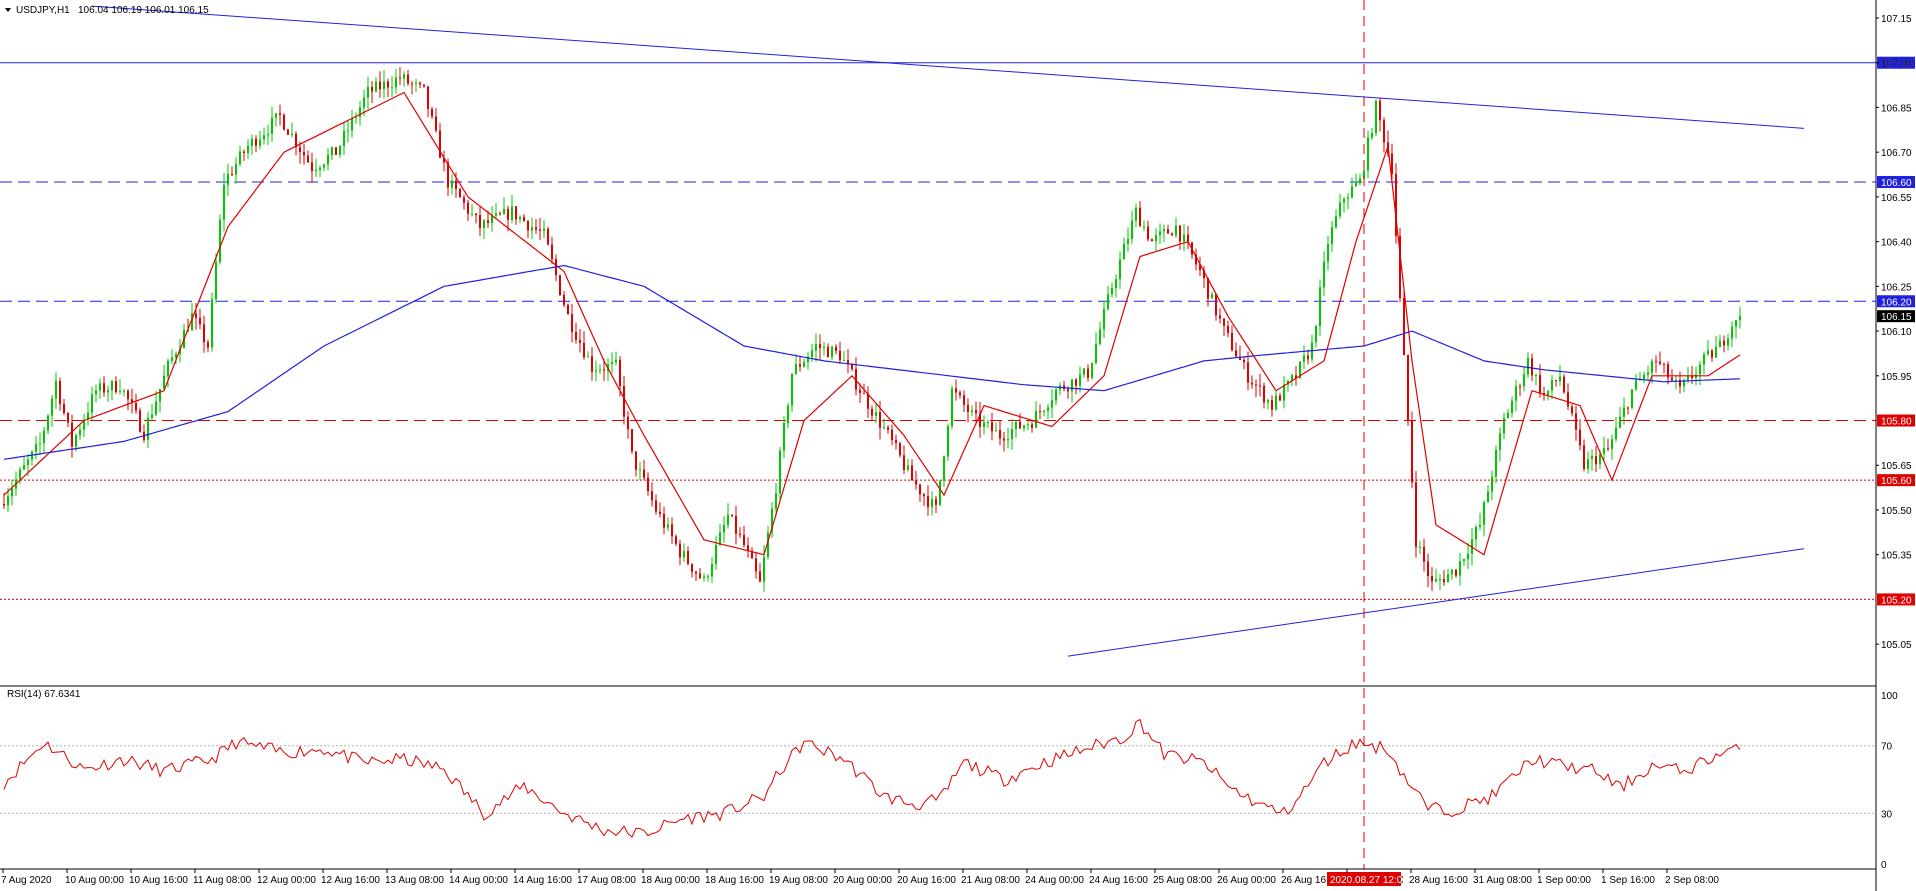 This screenshot has height=891, width=1916. I want to click on rsi-header-label: RSI(14) 67.6341, so click(44, 694).